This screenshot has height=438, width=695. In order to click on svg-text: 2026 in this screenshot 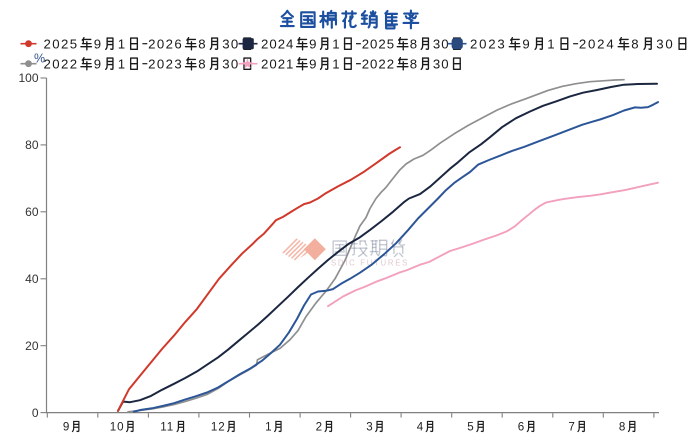, I will do `click(165, 44)`.